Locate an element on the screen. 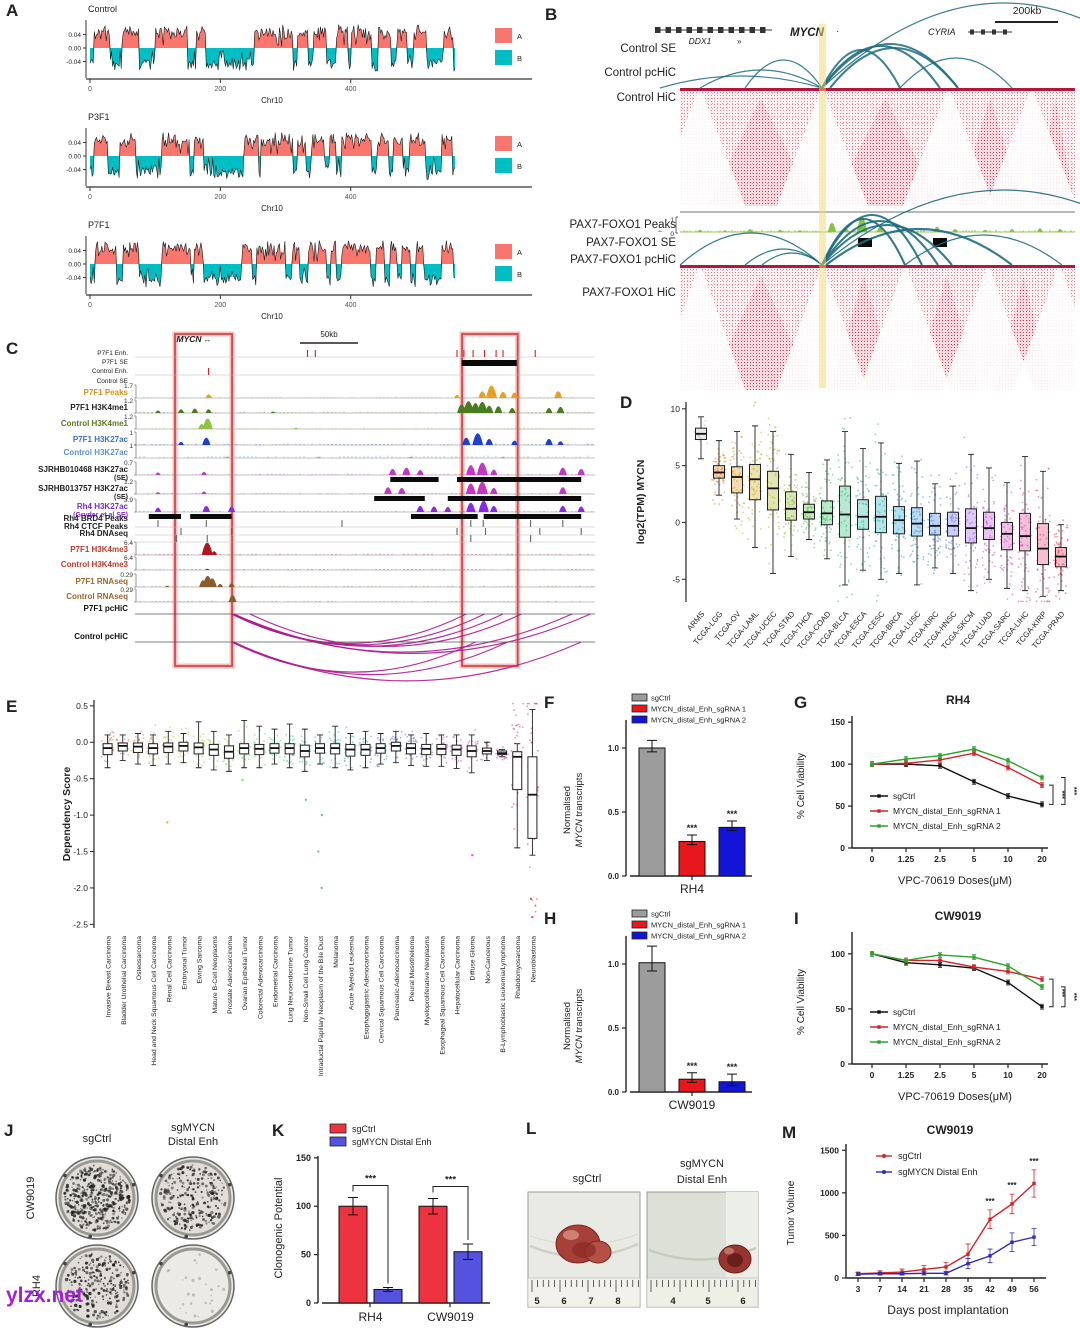 This screenshot has width=1080, height=1330. x-tick-label: 1.25 is located at coordinates (906, 1075).